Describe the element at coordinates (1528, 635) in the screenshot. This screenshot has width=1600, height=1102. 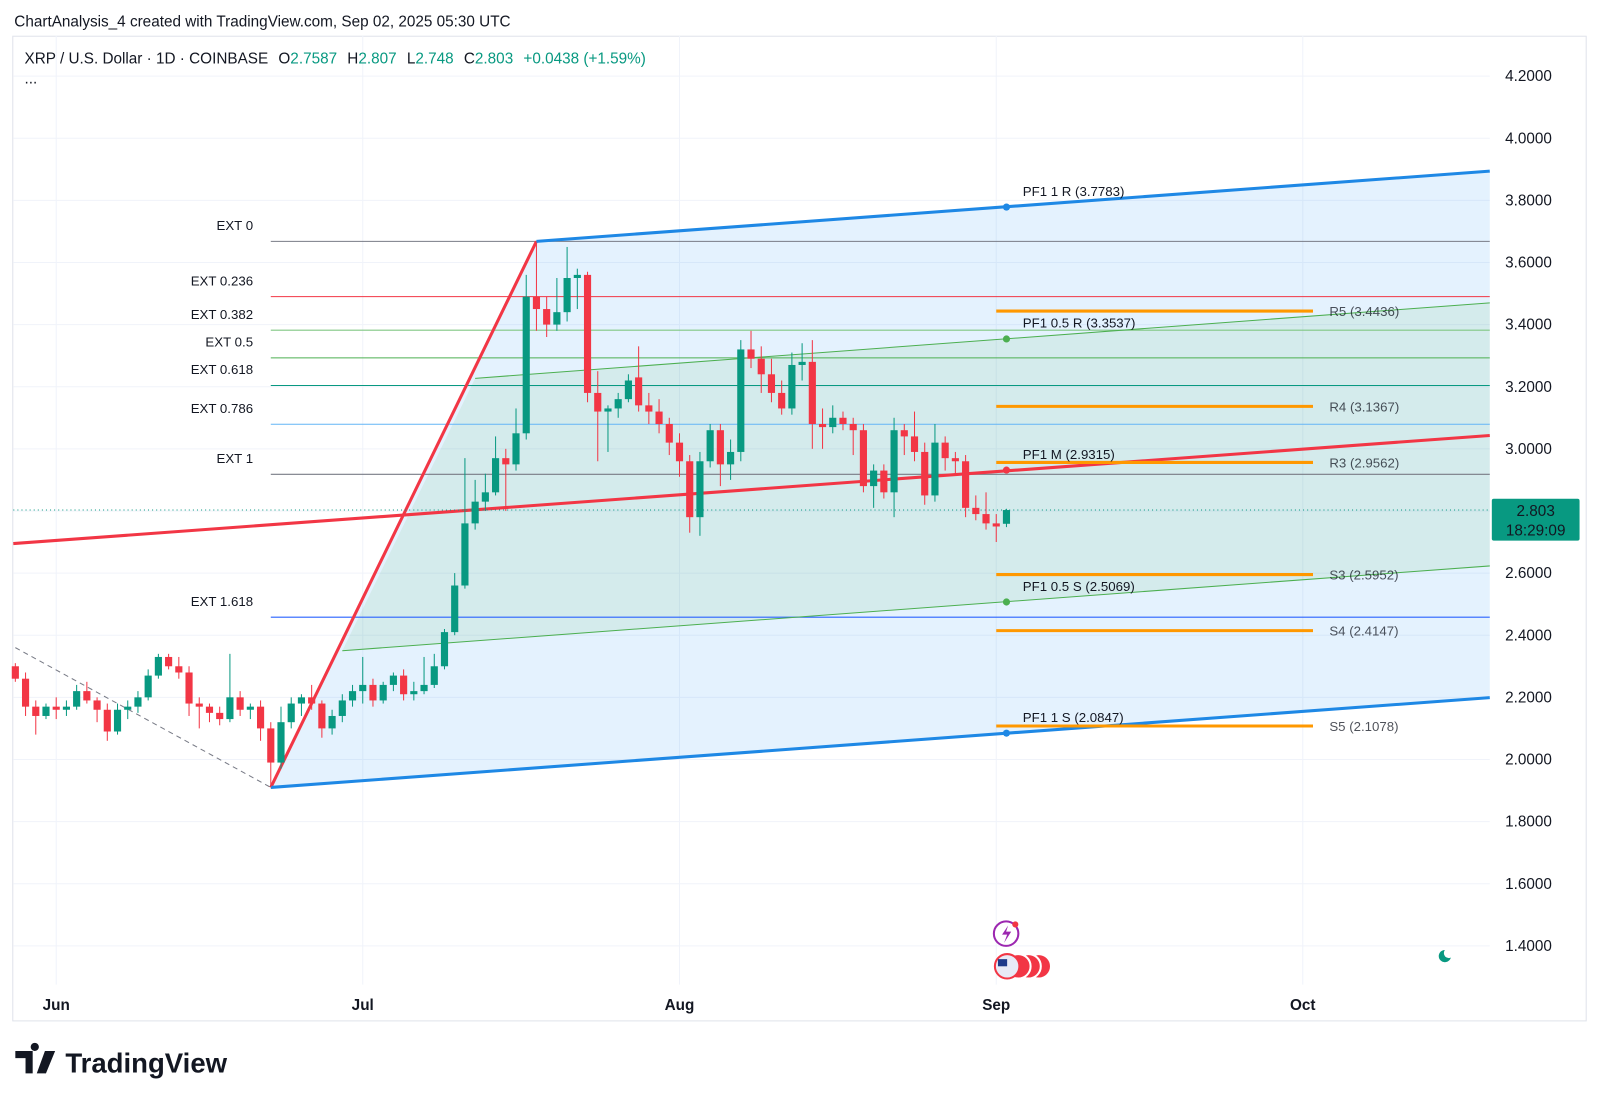
I see `y-tick-label: 2.4000` at that location.